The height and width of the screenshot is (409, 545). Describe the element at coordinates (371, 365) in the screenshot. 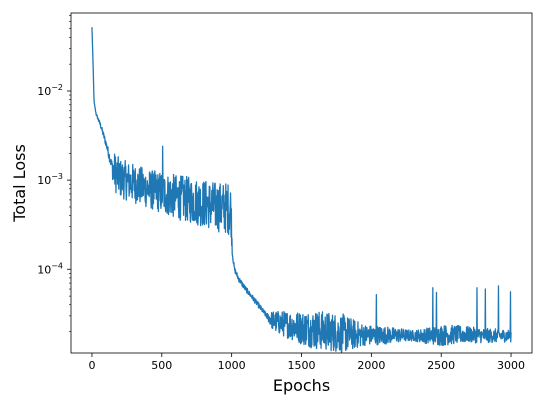

I see `x-tick-label: 2000` at that location.